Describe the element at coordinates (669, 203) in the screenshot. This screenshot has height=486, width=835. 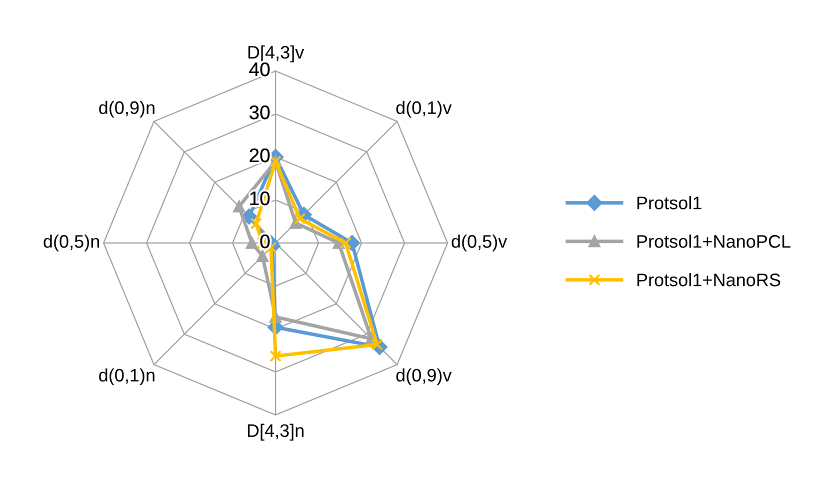
I see `legend-label: Protsol1` at that location.